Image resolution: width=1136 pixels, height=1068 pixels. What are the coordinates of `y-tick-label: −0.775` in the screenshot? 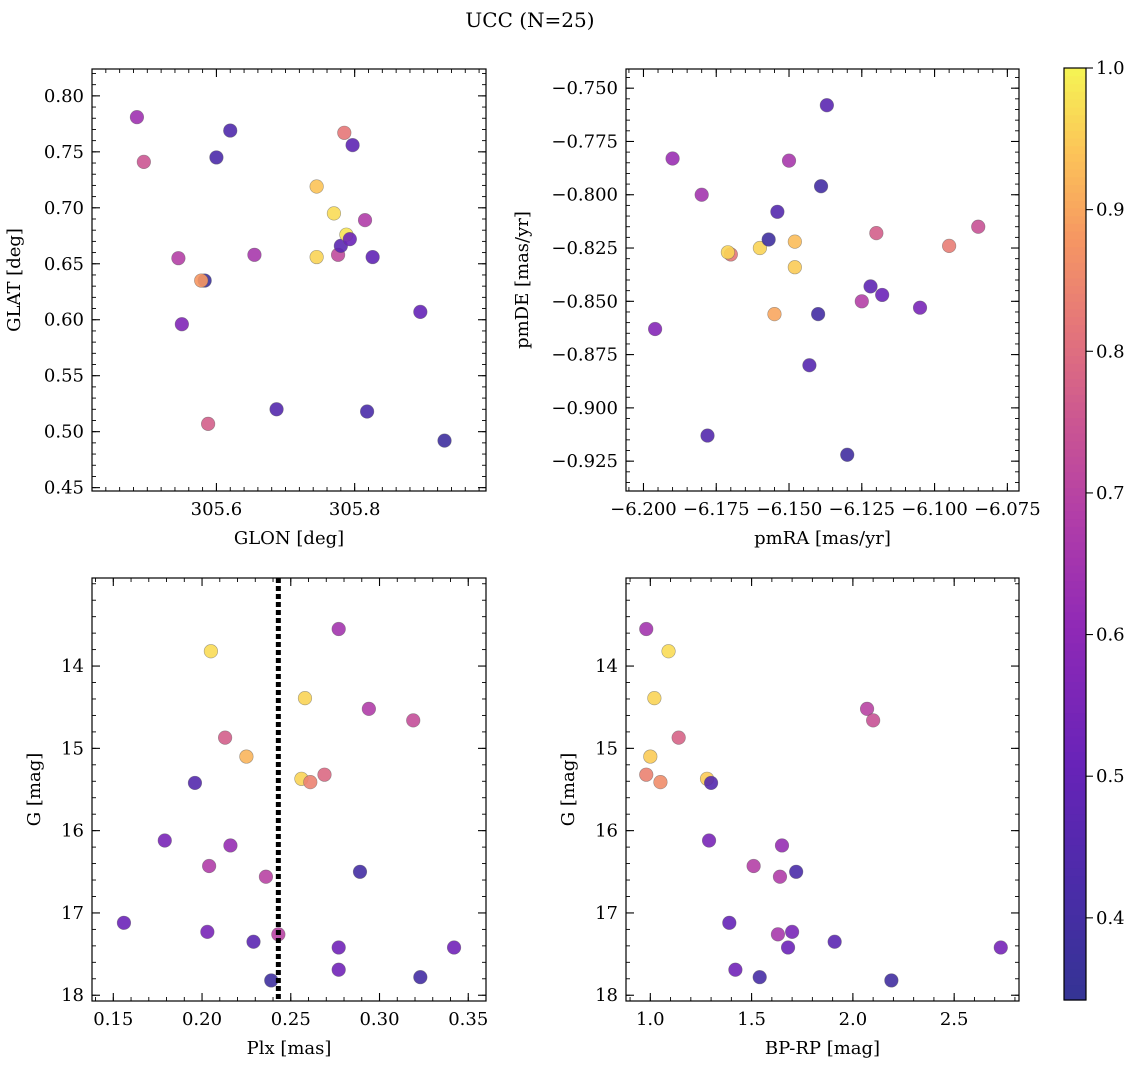 It's located at (584, 141).